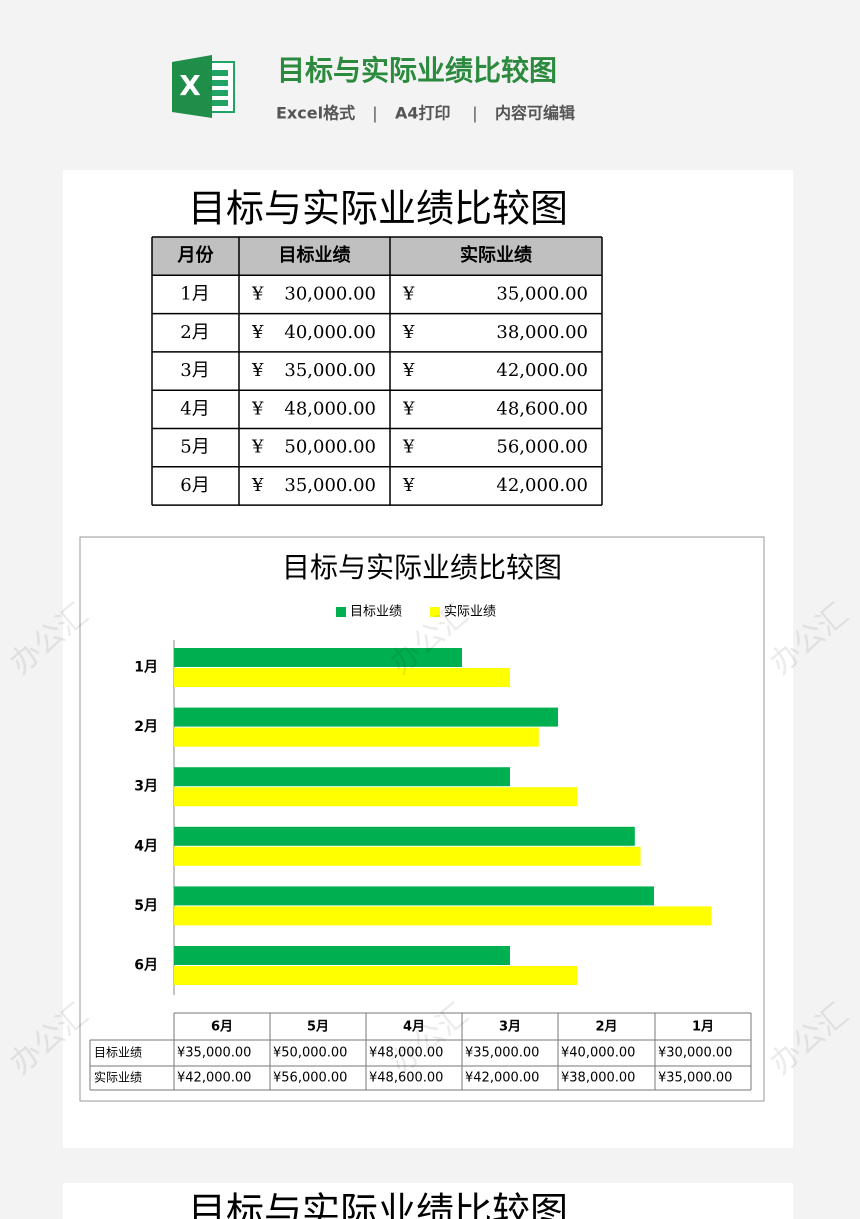 This screenshot has width=860, height=1219. What do you see at coordinates (194, 370) in the screenshot?
I see `table-cell: 3月` at bounding box center [194, 370].